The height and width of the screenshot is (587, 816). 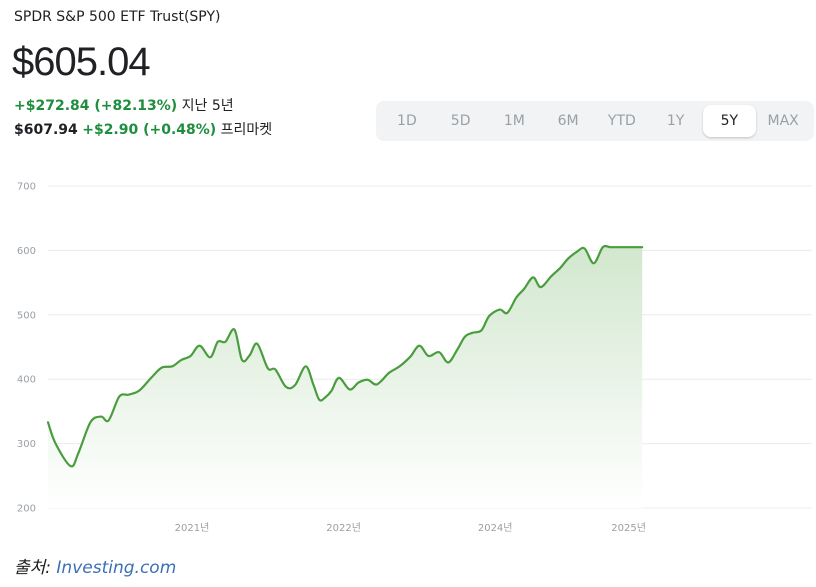 I want to click on period-change: +$272.84 (+82.13%), so click(x=96, y=106).